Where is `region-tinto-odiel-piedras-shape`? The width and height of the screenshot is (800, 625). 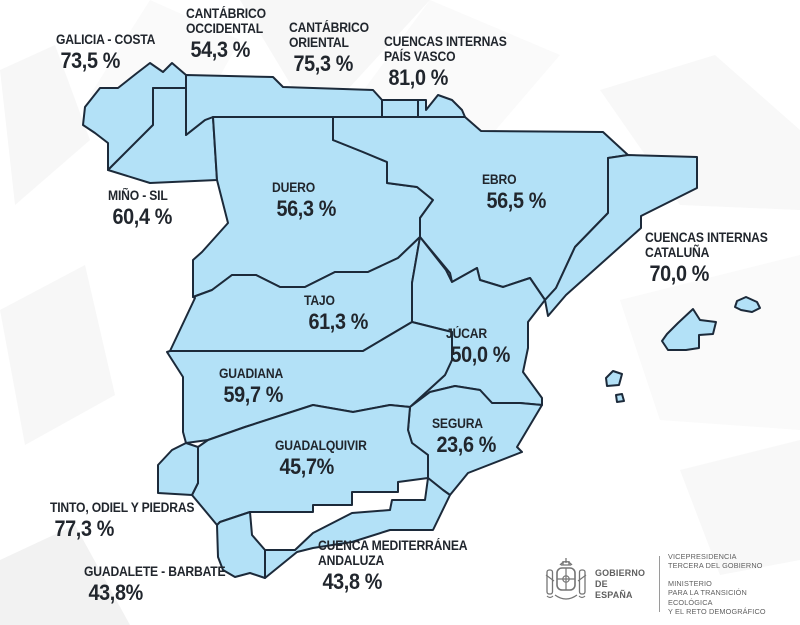 region-tinto-odiel-piedras-shape is located at coordinates (178, 469).